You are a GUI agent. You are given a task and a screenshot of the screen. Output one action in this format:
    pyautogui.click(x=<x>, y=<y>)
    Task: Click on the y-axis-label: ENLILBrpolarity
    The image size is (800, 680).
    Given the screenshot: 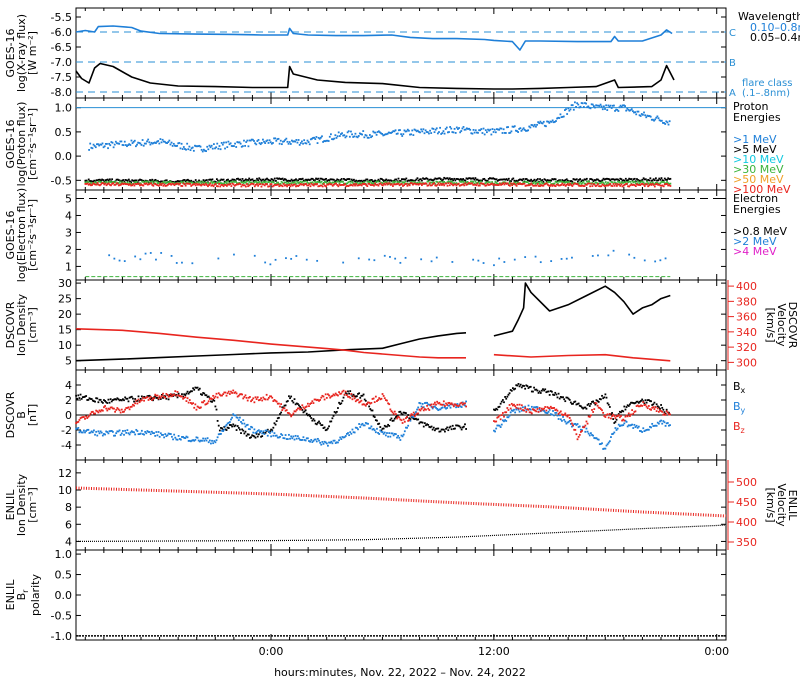 What is the action you would take?
    pyautogui.click(x=23, y=595)
    